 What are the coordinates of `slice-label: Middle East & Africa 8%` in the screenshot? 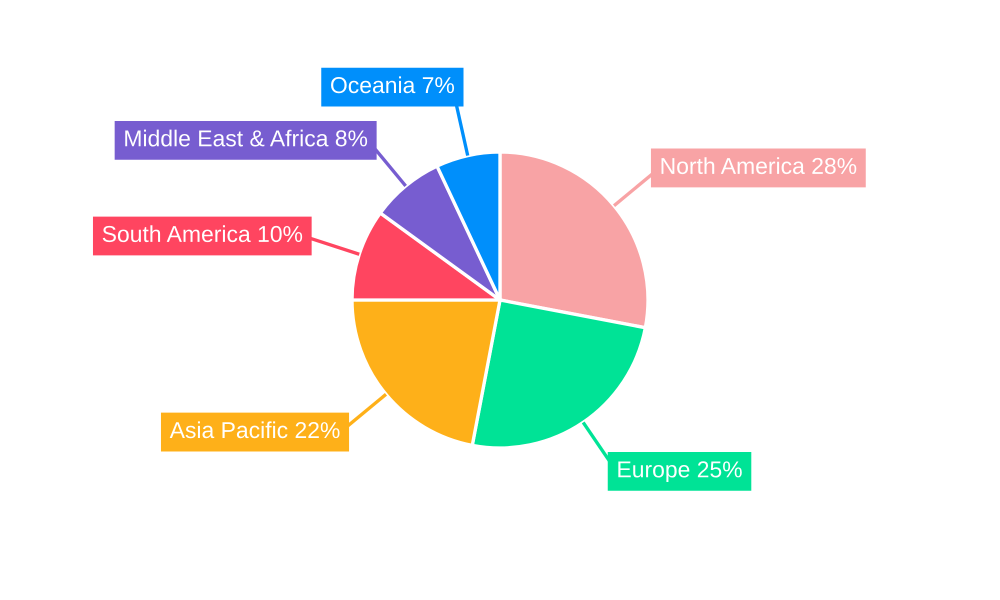 It's located at (246, 138).